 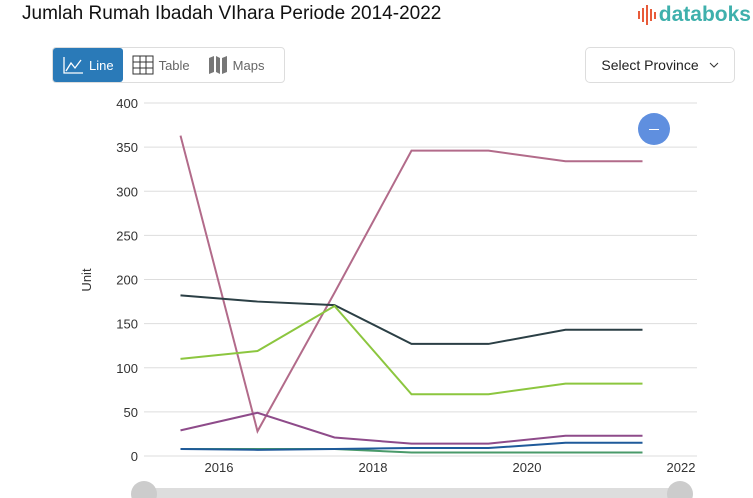 What do you see at coordinates (527, 467) in the screenshot?
I see `x-tick-label: 2020` at bounding box center [527, 467].